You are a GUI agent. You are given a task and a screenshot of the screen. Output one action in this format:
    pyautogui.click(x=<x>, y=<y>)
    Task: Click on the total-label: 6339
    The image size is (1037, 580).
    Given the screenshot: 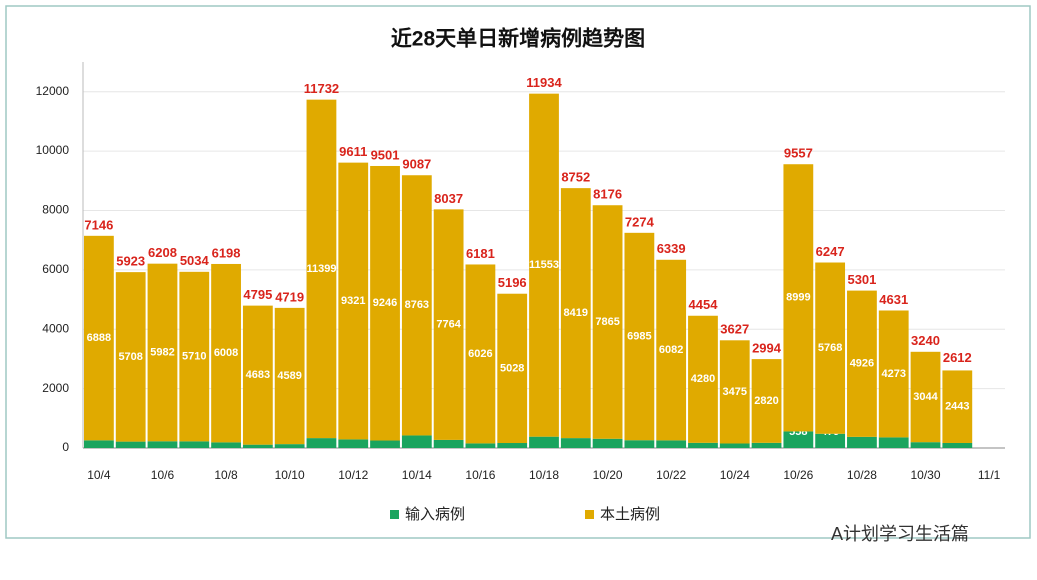 What is the action you would take?
    pyautogui.click(x=671, y=248)
    